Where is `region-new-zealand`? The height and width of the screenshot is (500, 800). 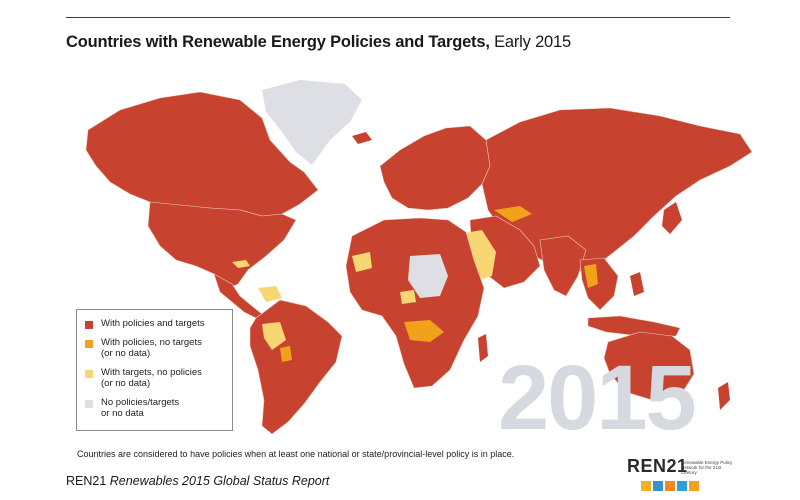
region-new-zealand is located at coordinates (724, 396).